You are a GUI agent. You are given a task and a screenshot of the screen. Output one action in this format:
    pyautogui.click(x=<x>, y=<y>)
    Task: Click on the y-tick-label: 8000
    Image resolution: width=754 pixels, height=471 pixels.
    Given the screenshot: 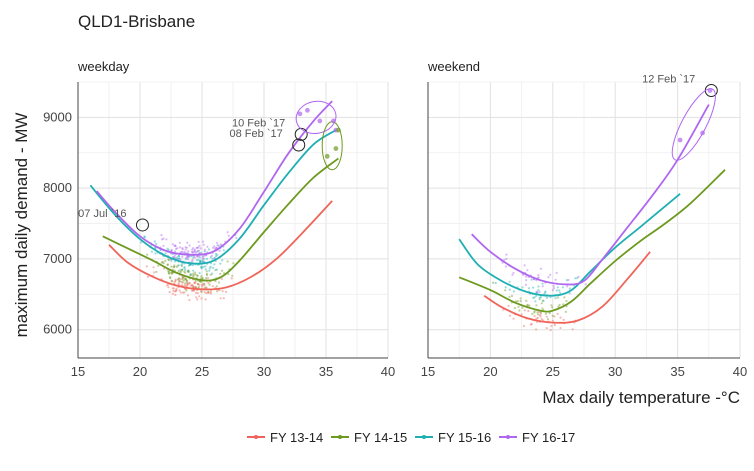 What is the action you would take?
    pyautogui.click(x=57, y=187)
    